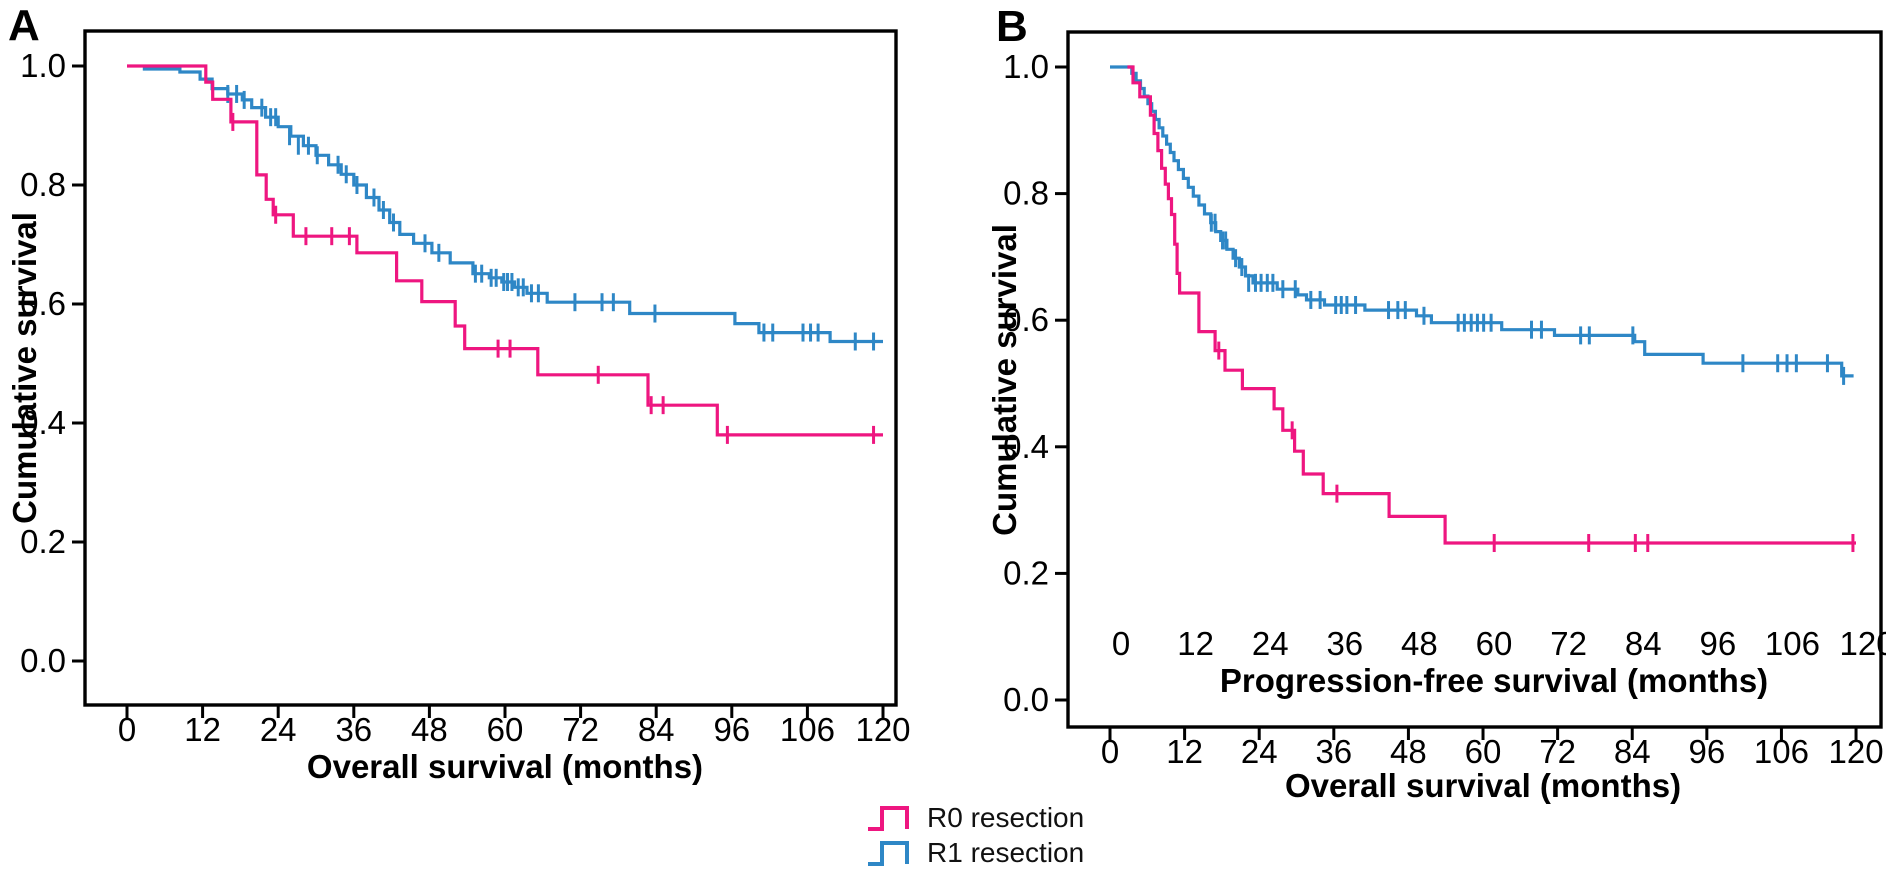 This screenshot has width=1886, height=873. What do you see at coordinates (1494, 643) in the screenshot?
I see `inner-x-tick-label: 60` at bounding box center [1494, 643].